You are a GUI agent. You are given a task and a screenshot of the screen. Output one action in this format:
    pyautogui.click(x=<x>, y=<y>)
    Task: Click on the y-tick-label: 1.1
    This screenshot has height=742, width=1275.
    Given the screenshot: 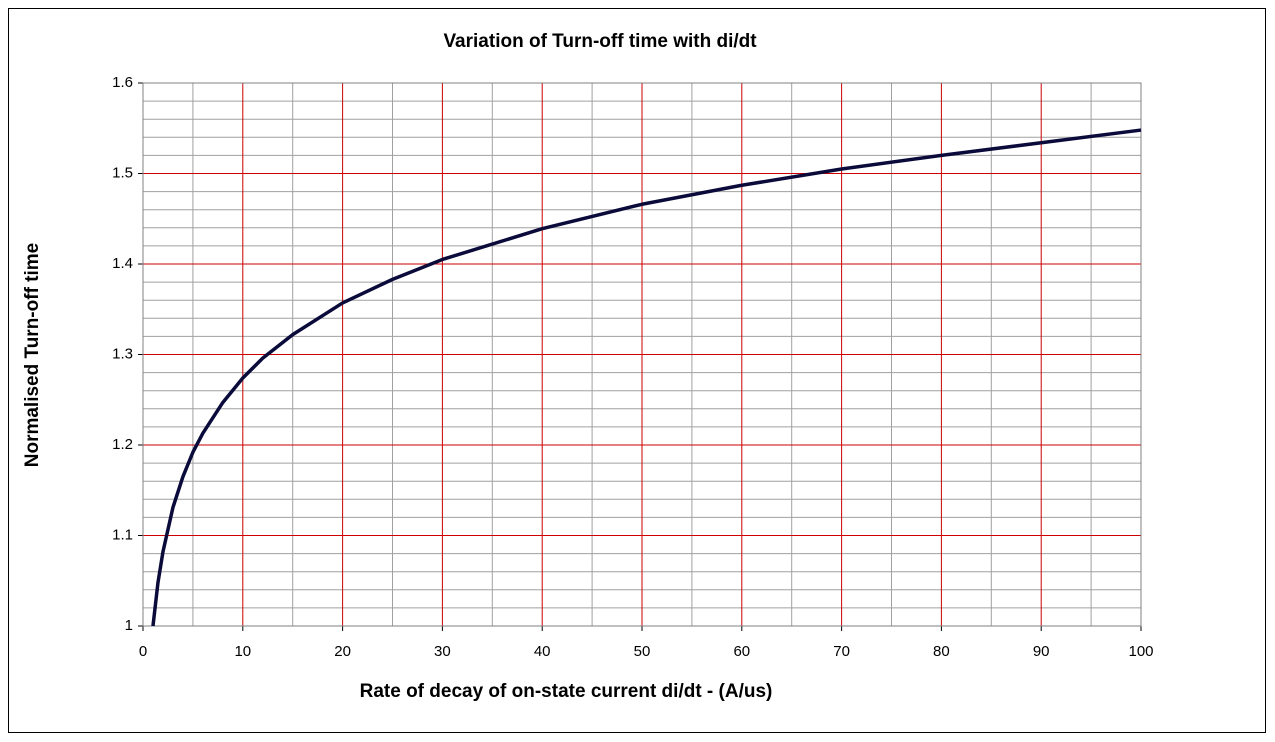 What is the action you would take?
    pyautogui.click(x=122, y=534)
    